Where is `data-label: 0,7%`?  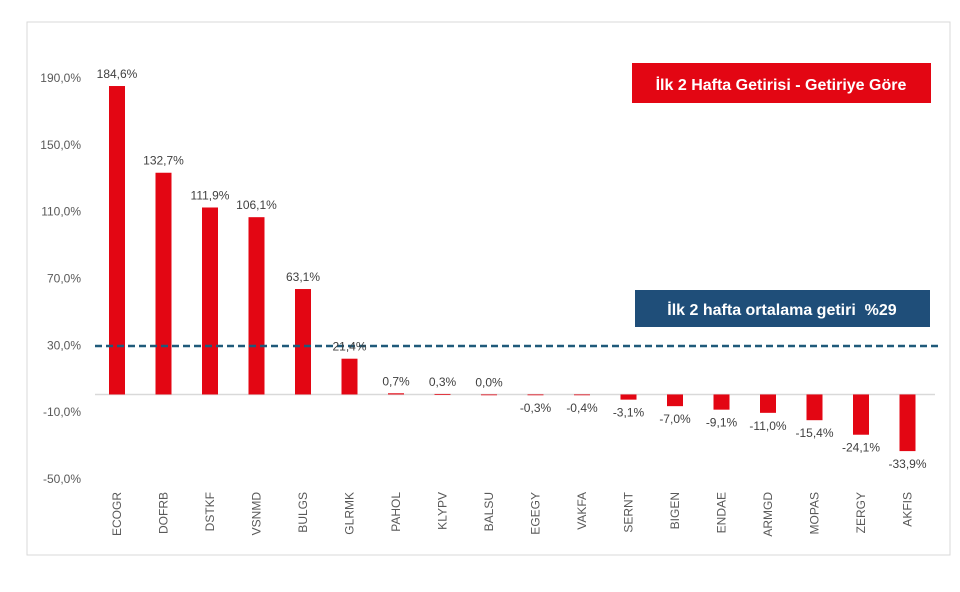
data-label: 0,7% is located at coordinates (396, 381).